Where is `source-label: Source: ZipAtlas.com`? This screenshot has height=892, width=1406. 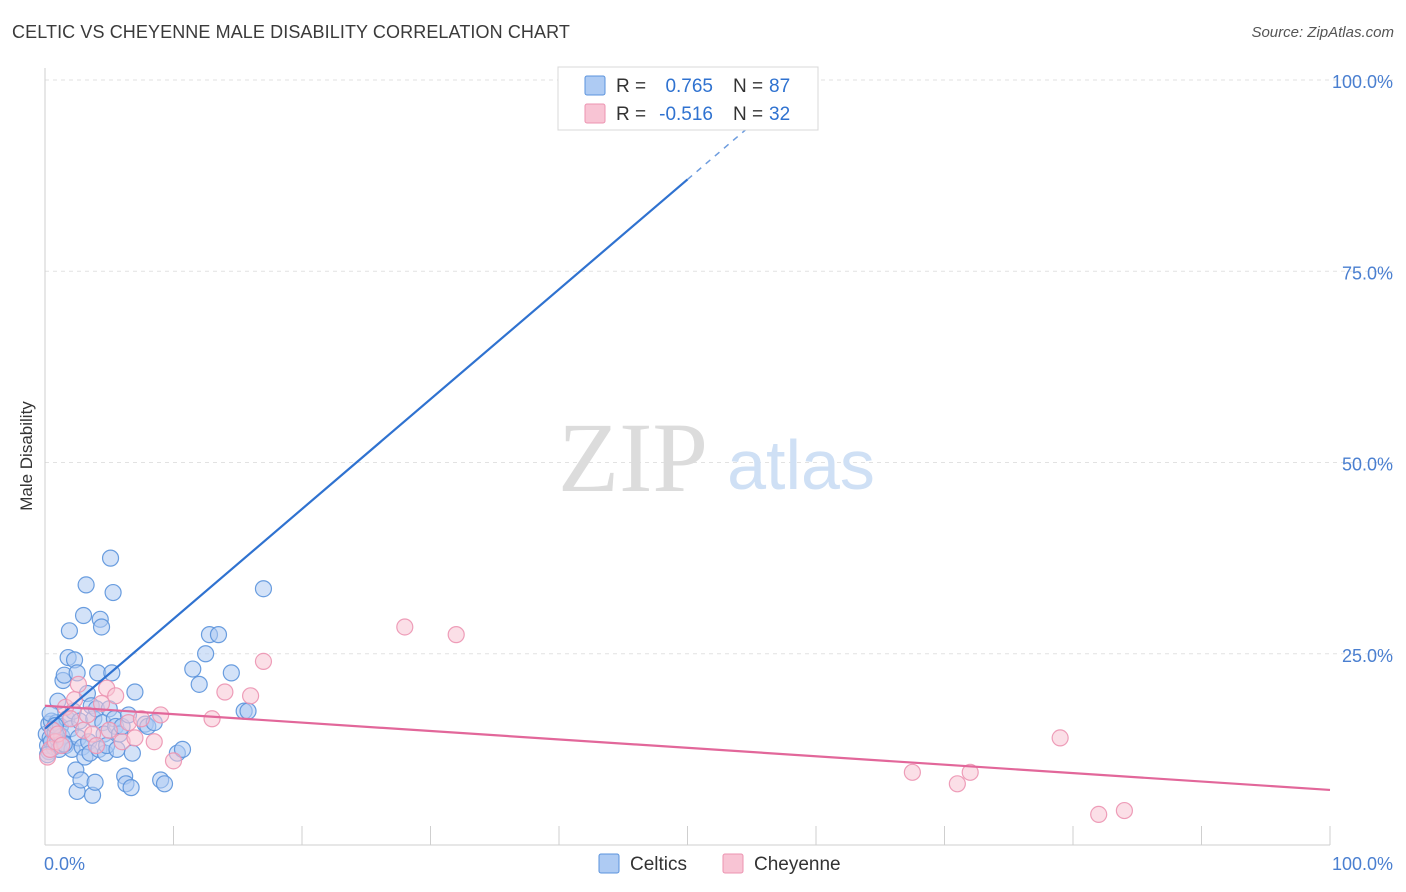 source-label: Source: ZipAtlas.com is located at coordinates (1322, 32).